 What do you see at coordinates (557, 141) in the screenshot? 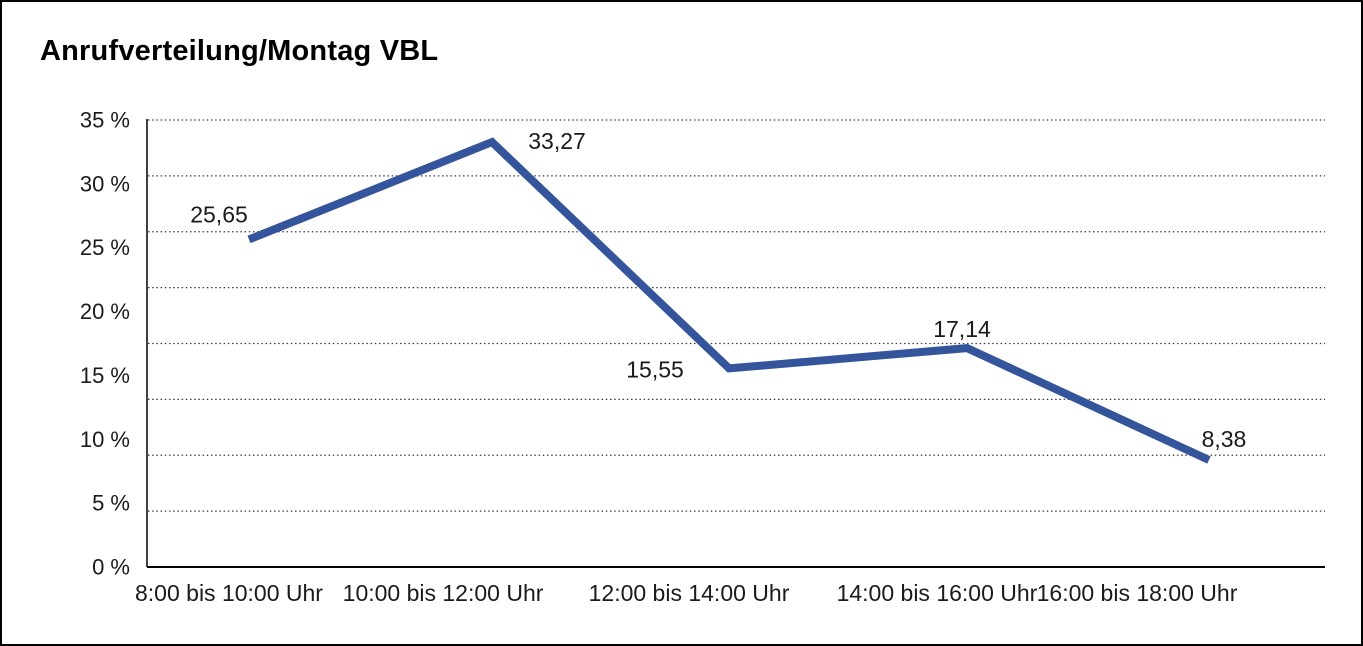
I see `data-label: 33,27` at bounding box center [557, 141].